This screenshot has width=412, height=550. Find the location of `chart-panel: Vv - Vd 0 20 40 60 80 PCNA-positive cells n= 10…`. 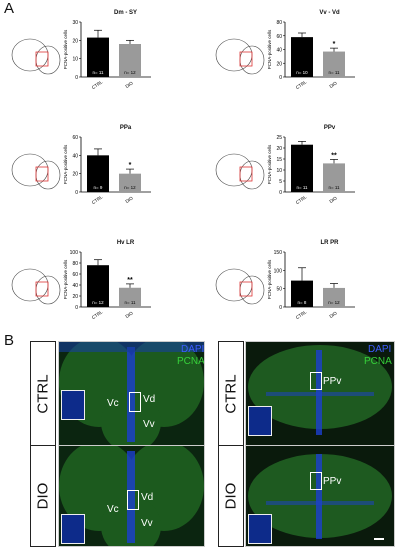

chart-panel: Vv - Vd 0 20 40 60 80 PCNA-positive cells n= 10… is located at coordinates (312, 55).